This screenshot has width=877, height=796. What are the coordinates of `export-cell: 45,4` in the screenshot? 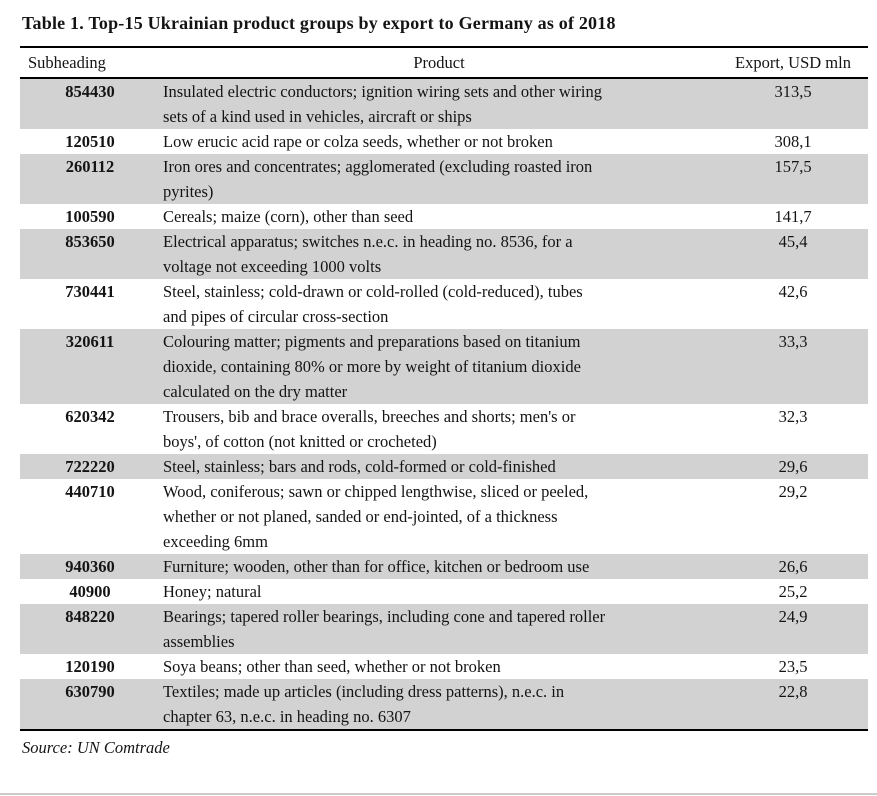 It's located at (793, 241).